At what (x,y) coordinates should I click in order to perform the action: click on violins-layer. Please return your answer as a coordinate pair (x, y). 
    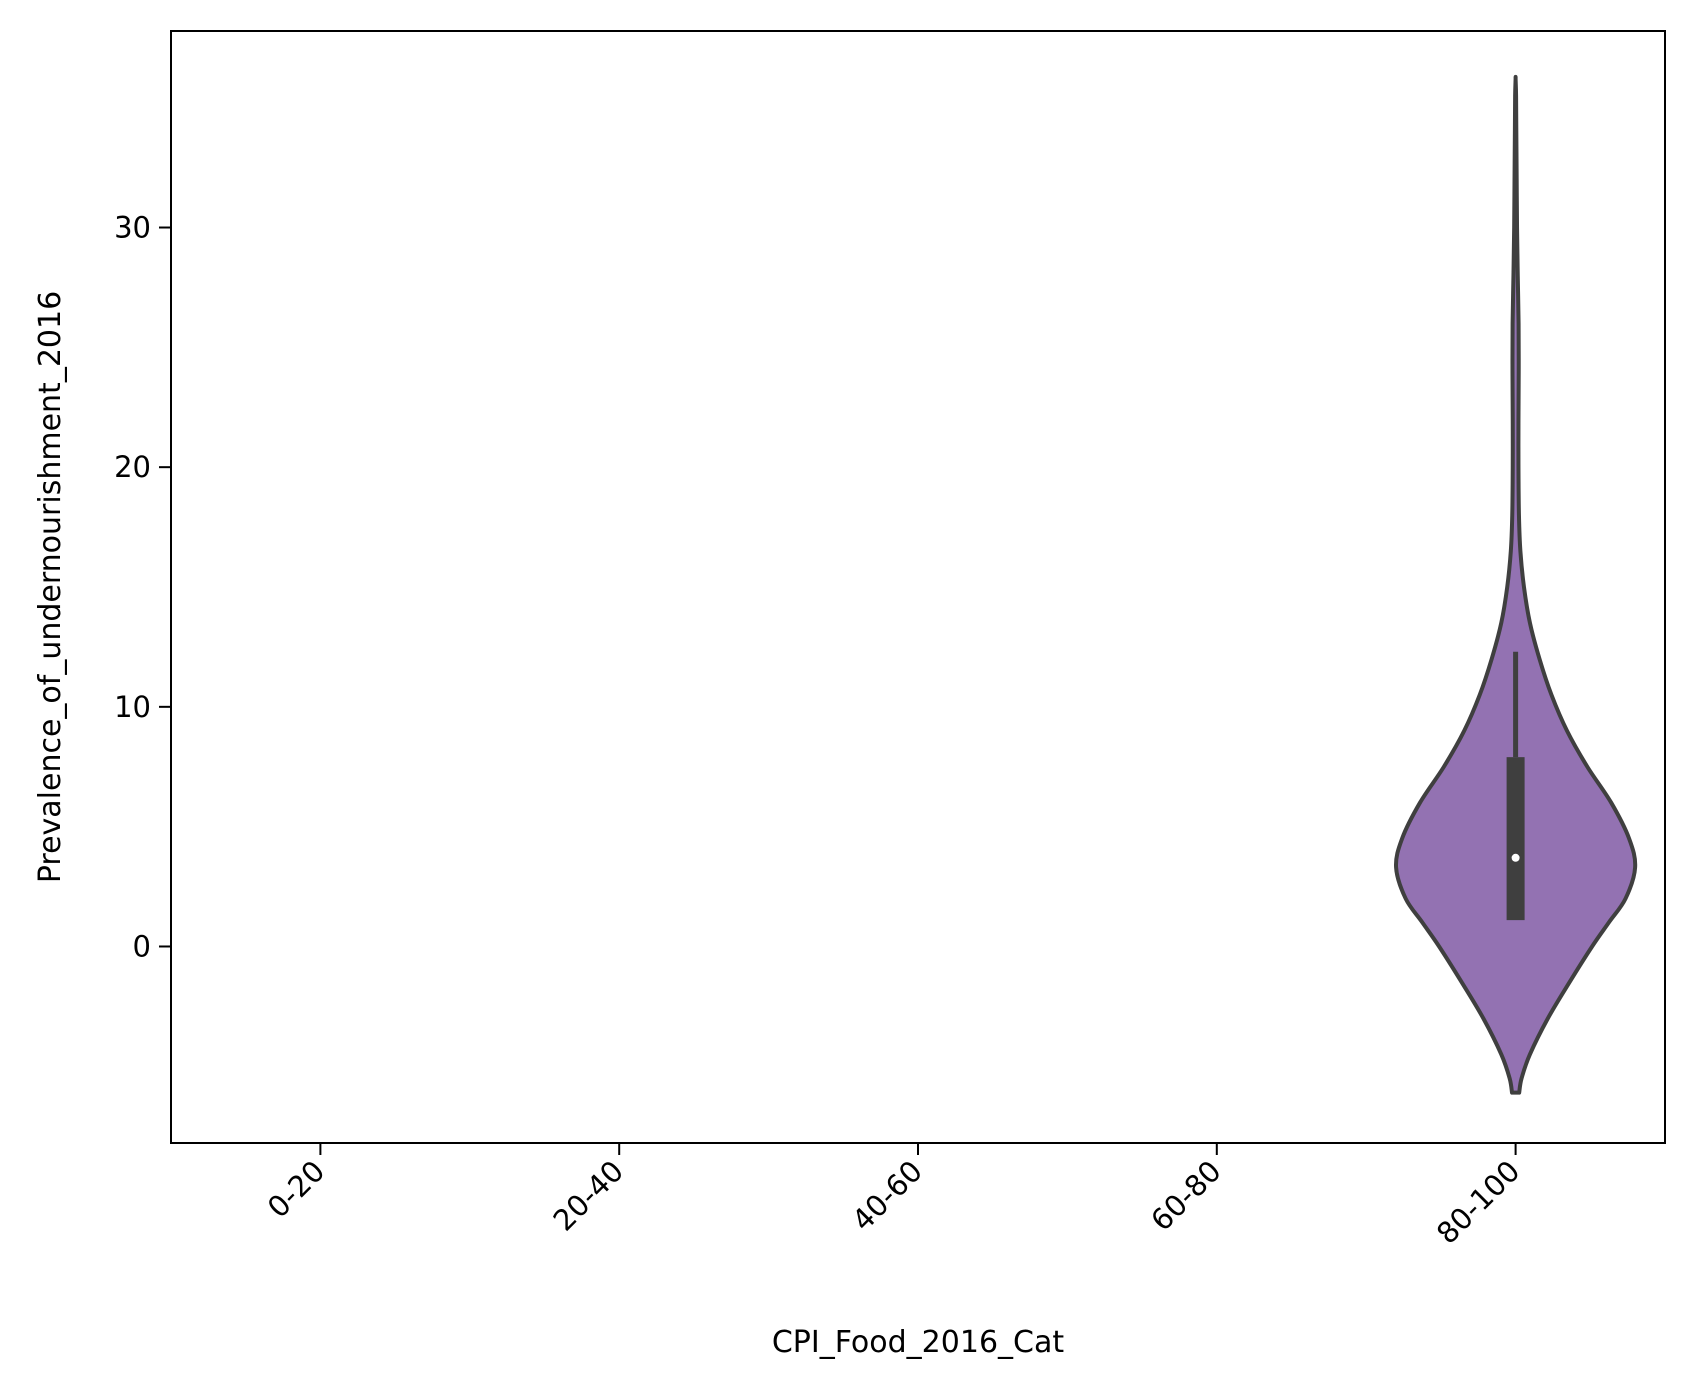
    Looking at the image, I should click on (1516, 584).